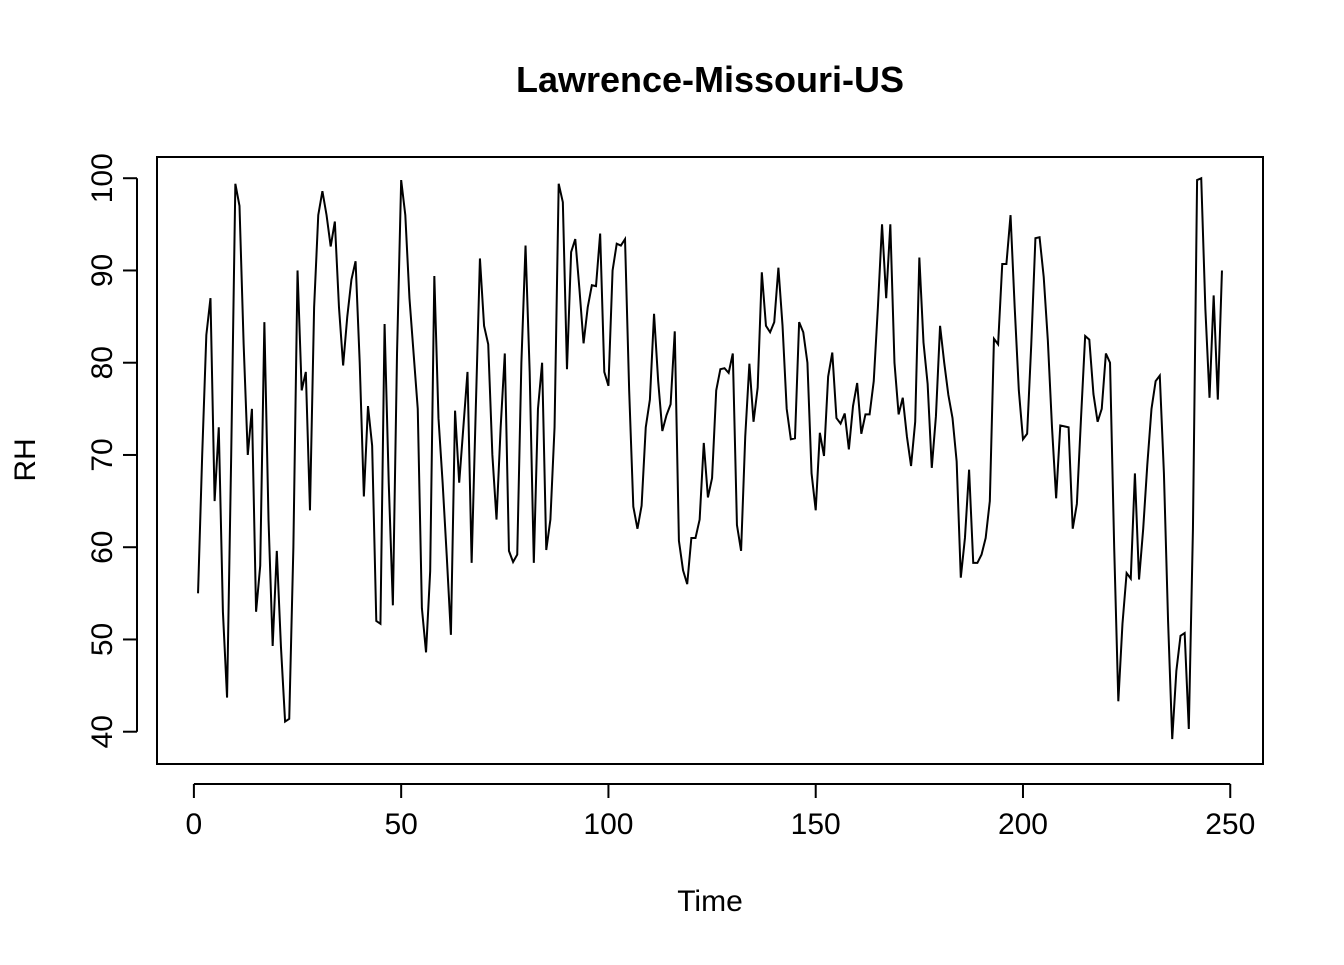  I want to click on y-tick-label: 90, so click(102, 270).